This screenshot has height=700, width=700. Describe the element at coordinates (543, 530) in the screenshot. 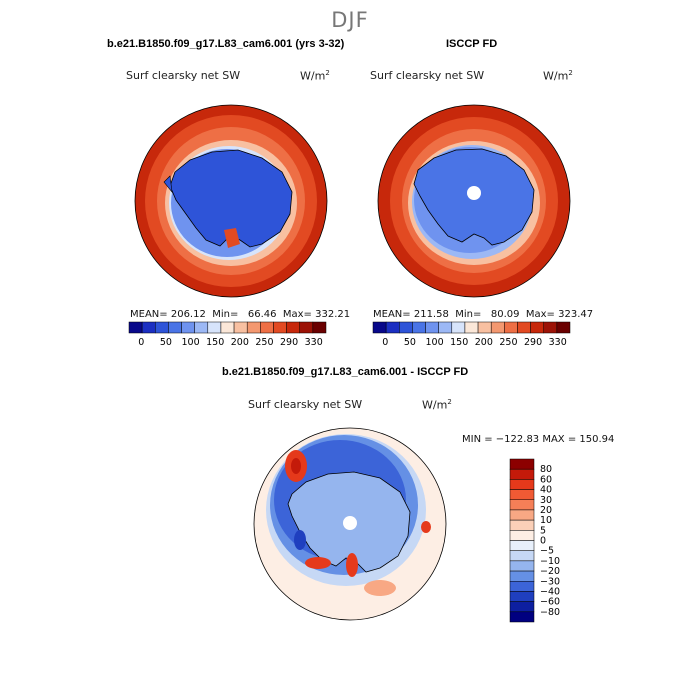

I see `colorbar-diff-tick-label: 5` at that location.